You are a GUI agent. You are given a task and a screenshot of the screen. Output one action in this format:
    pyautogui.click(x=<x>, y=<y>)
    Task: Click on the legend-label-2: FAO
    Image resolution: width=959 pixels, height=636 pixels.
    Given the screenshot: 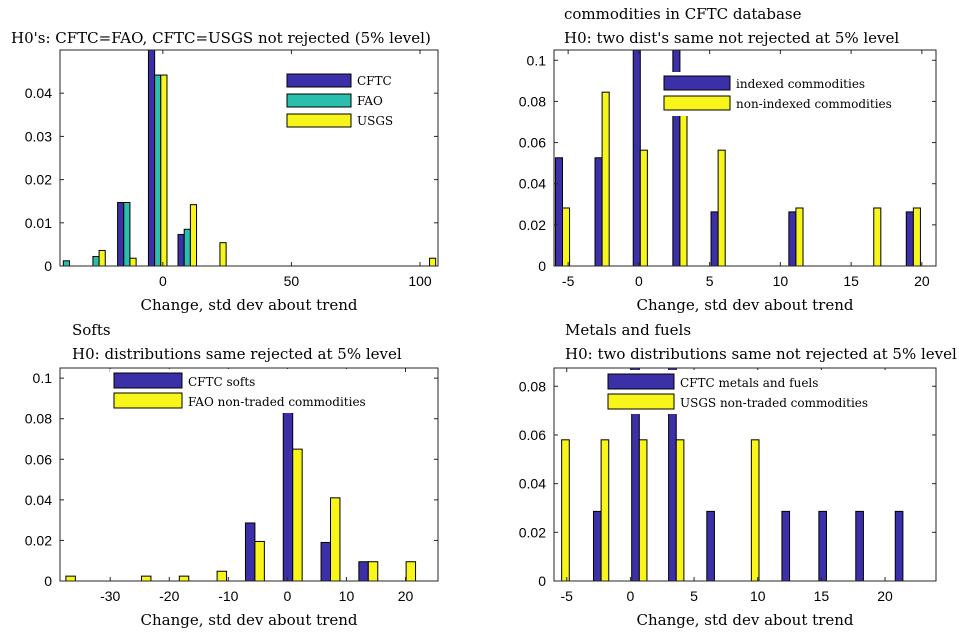 What is the action you would take?
    pyautogui.click(x=370, y=101)
    